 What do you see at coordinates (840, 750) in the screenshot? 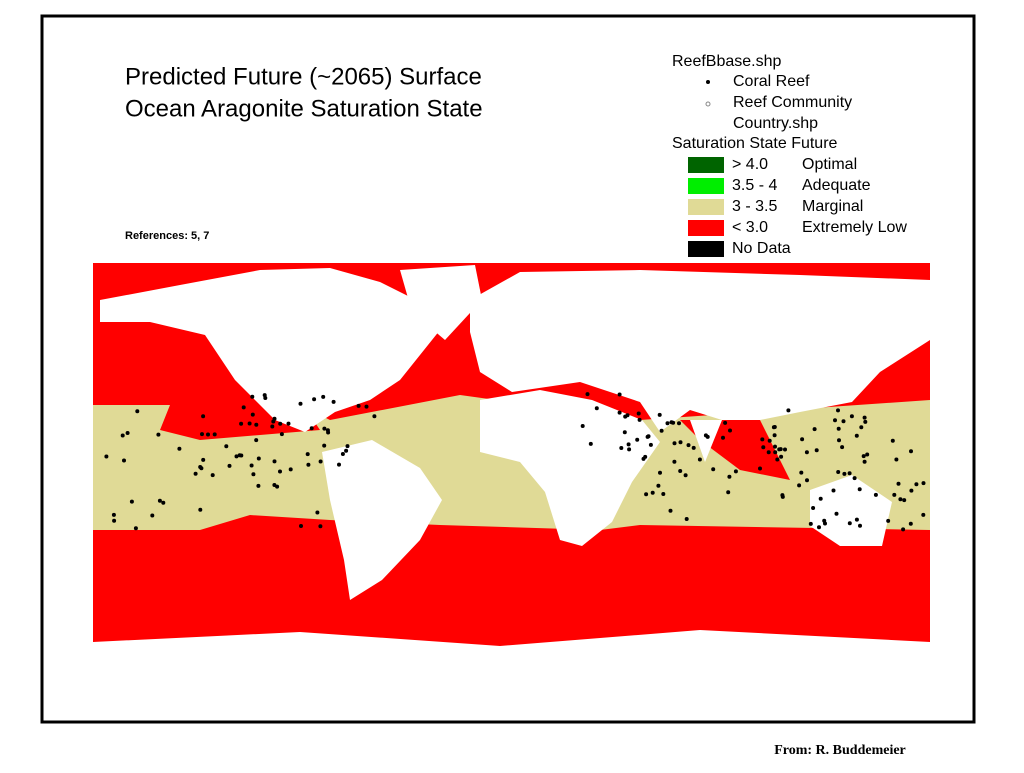
I see `footer: From: R. Buddemeier` at bounding box center [840, 750].